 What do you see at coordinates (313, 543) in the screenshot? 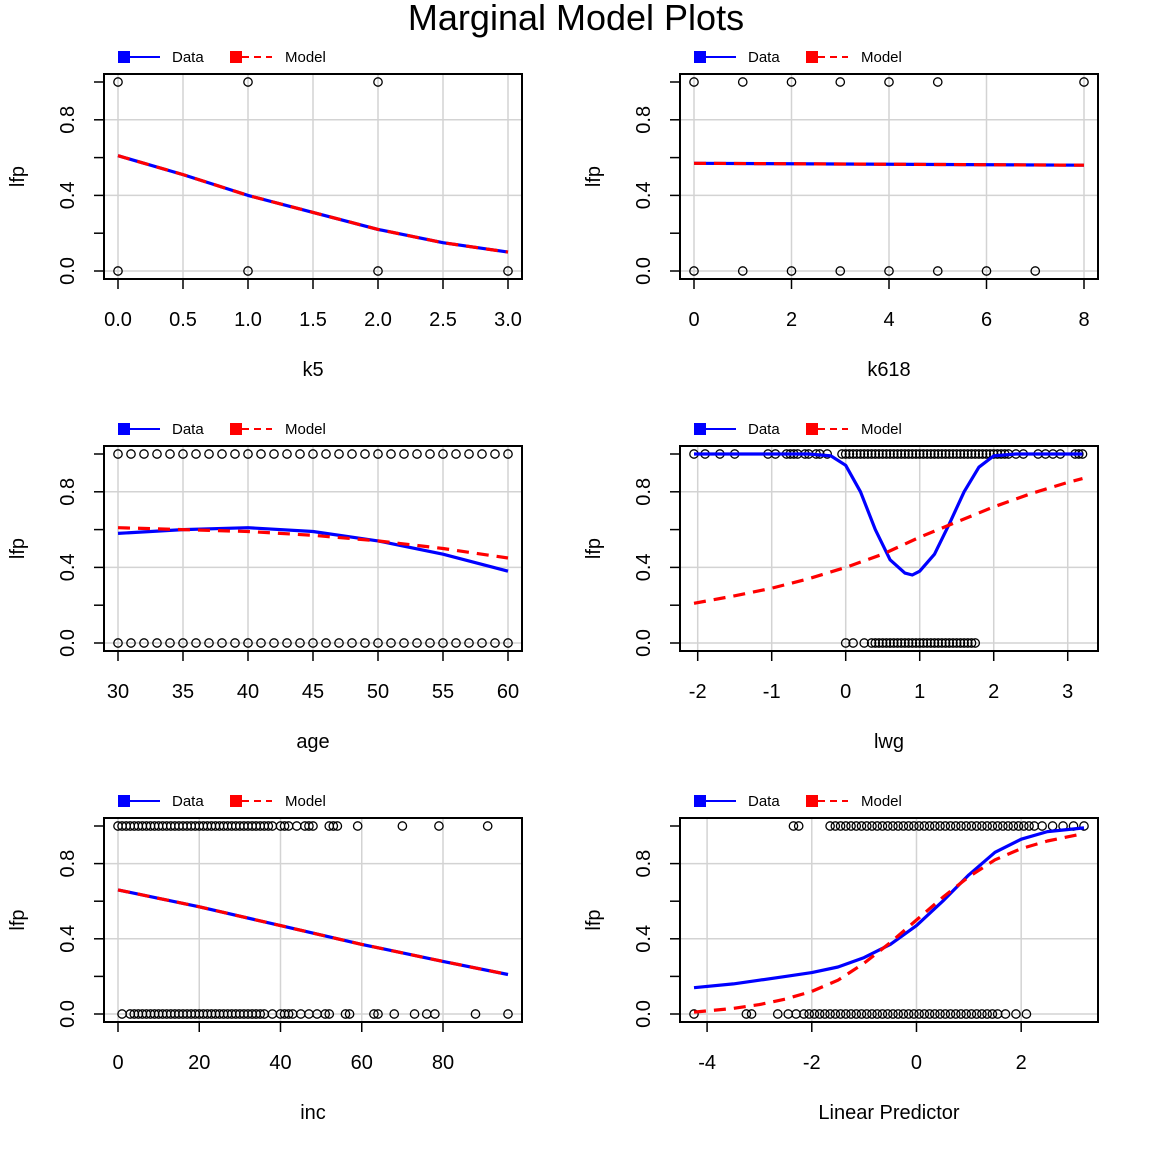
I see `chart-3-series-model-line` at bounding box center [313, 543].